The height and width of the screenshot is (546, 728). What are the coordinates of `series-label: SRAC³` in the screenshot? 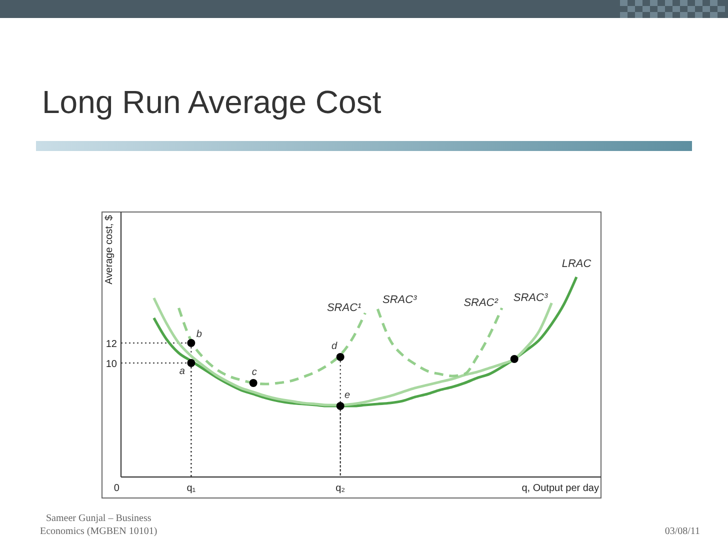 It's located at (530, 298).